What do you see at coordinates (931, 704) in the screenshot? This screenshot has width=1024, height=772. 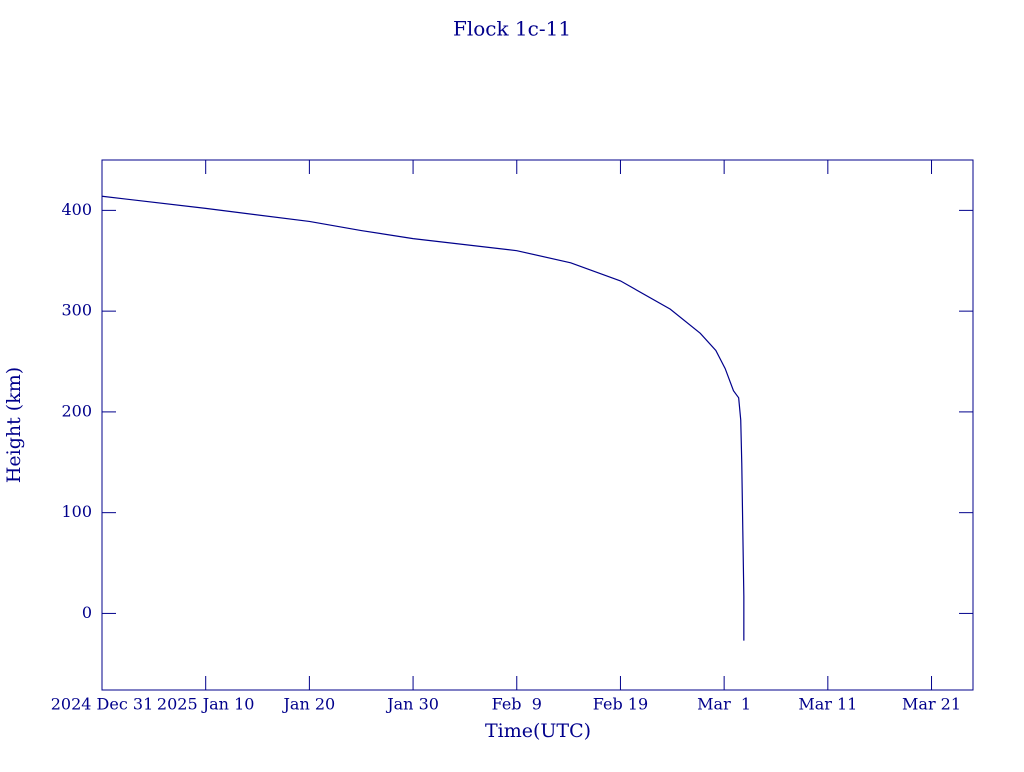 I see `x-tick-label: Mar 21` at bounding box center [931, 704].